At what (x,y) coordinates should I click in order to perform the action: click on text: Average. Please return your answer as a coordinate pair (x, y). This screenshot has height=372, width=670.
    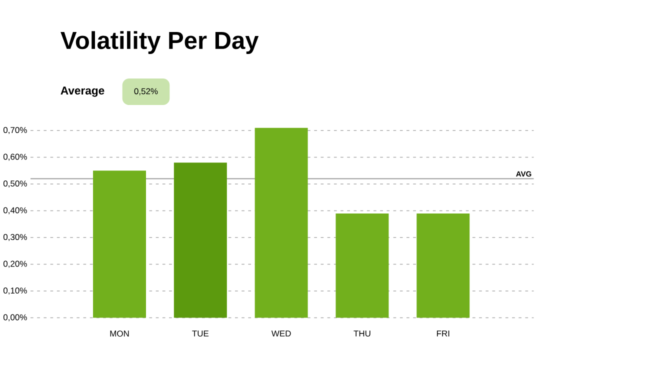
    Looking at the image, I should click on (82, 91).